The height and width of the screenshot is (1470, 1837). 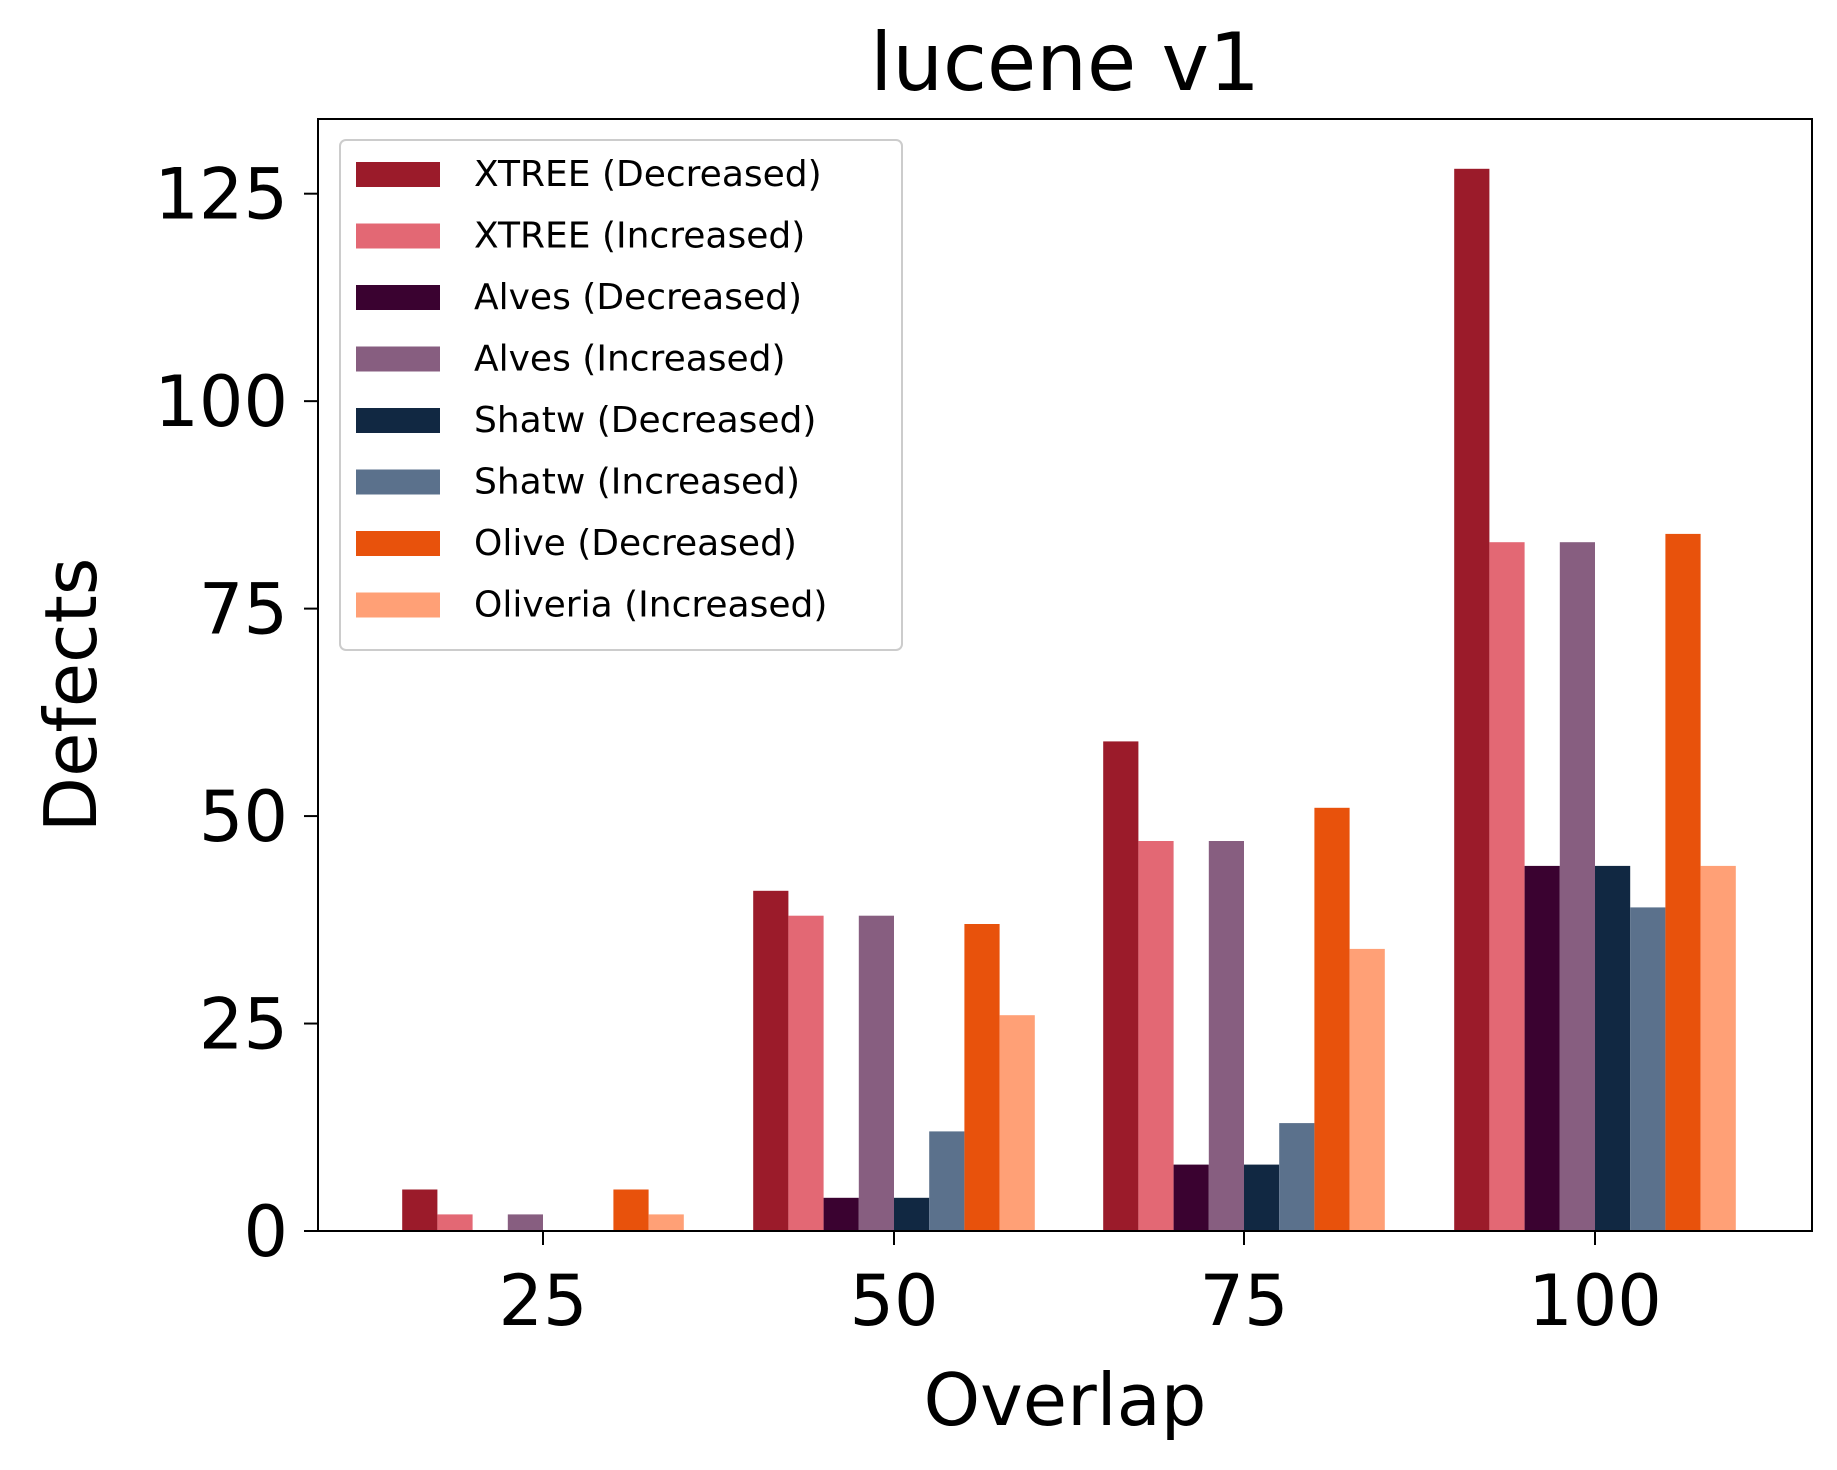 I want to click on y-tick-label: 50, so click(x=243, y=817).